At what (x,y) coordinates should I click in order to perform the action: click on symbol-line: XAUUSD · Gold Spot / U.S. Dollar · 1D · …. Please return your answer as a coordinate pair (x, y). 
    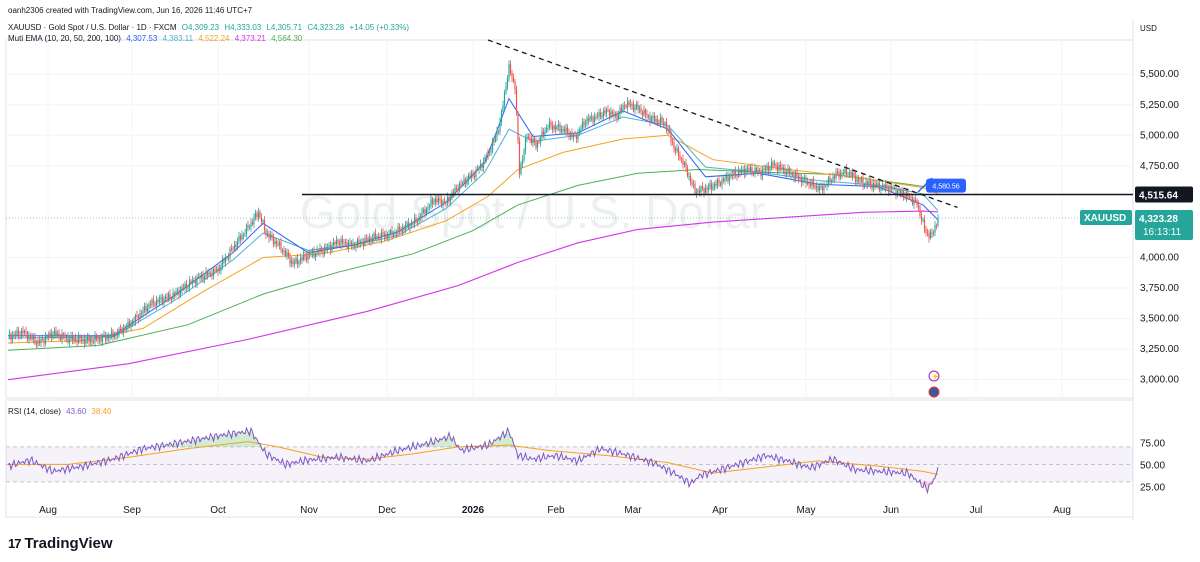
    Looking at the image, I should click on (92, 27).